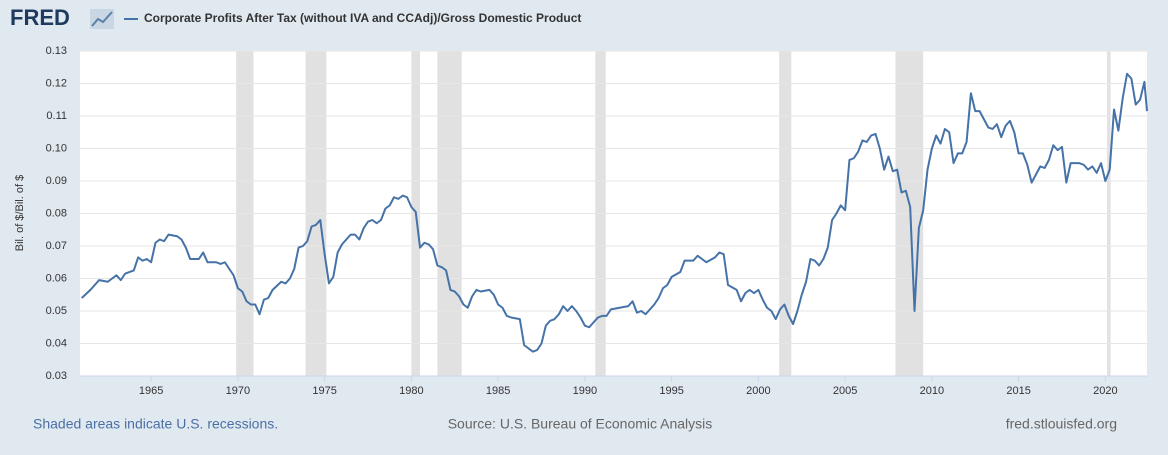 The width and height of the screenshot is (1168, 455). What do you see at coordinates (411, 391) in the screenshot?
I see `x-tick-label: 1980` at bounding box center [411, 391].